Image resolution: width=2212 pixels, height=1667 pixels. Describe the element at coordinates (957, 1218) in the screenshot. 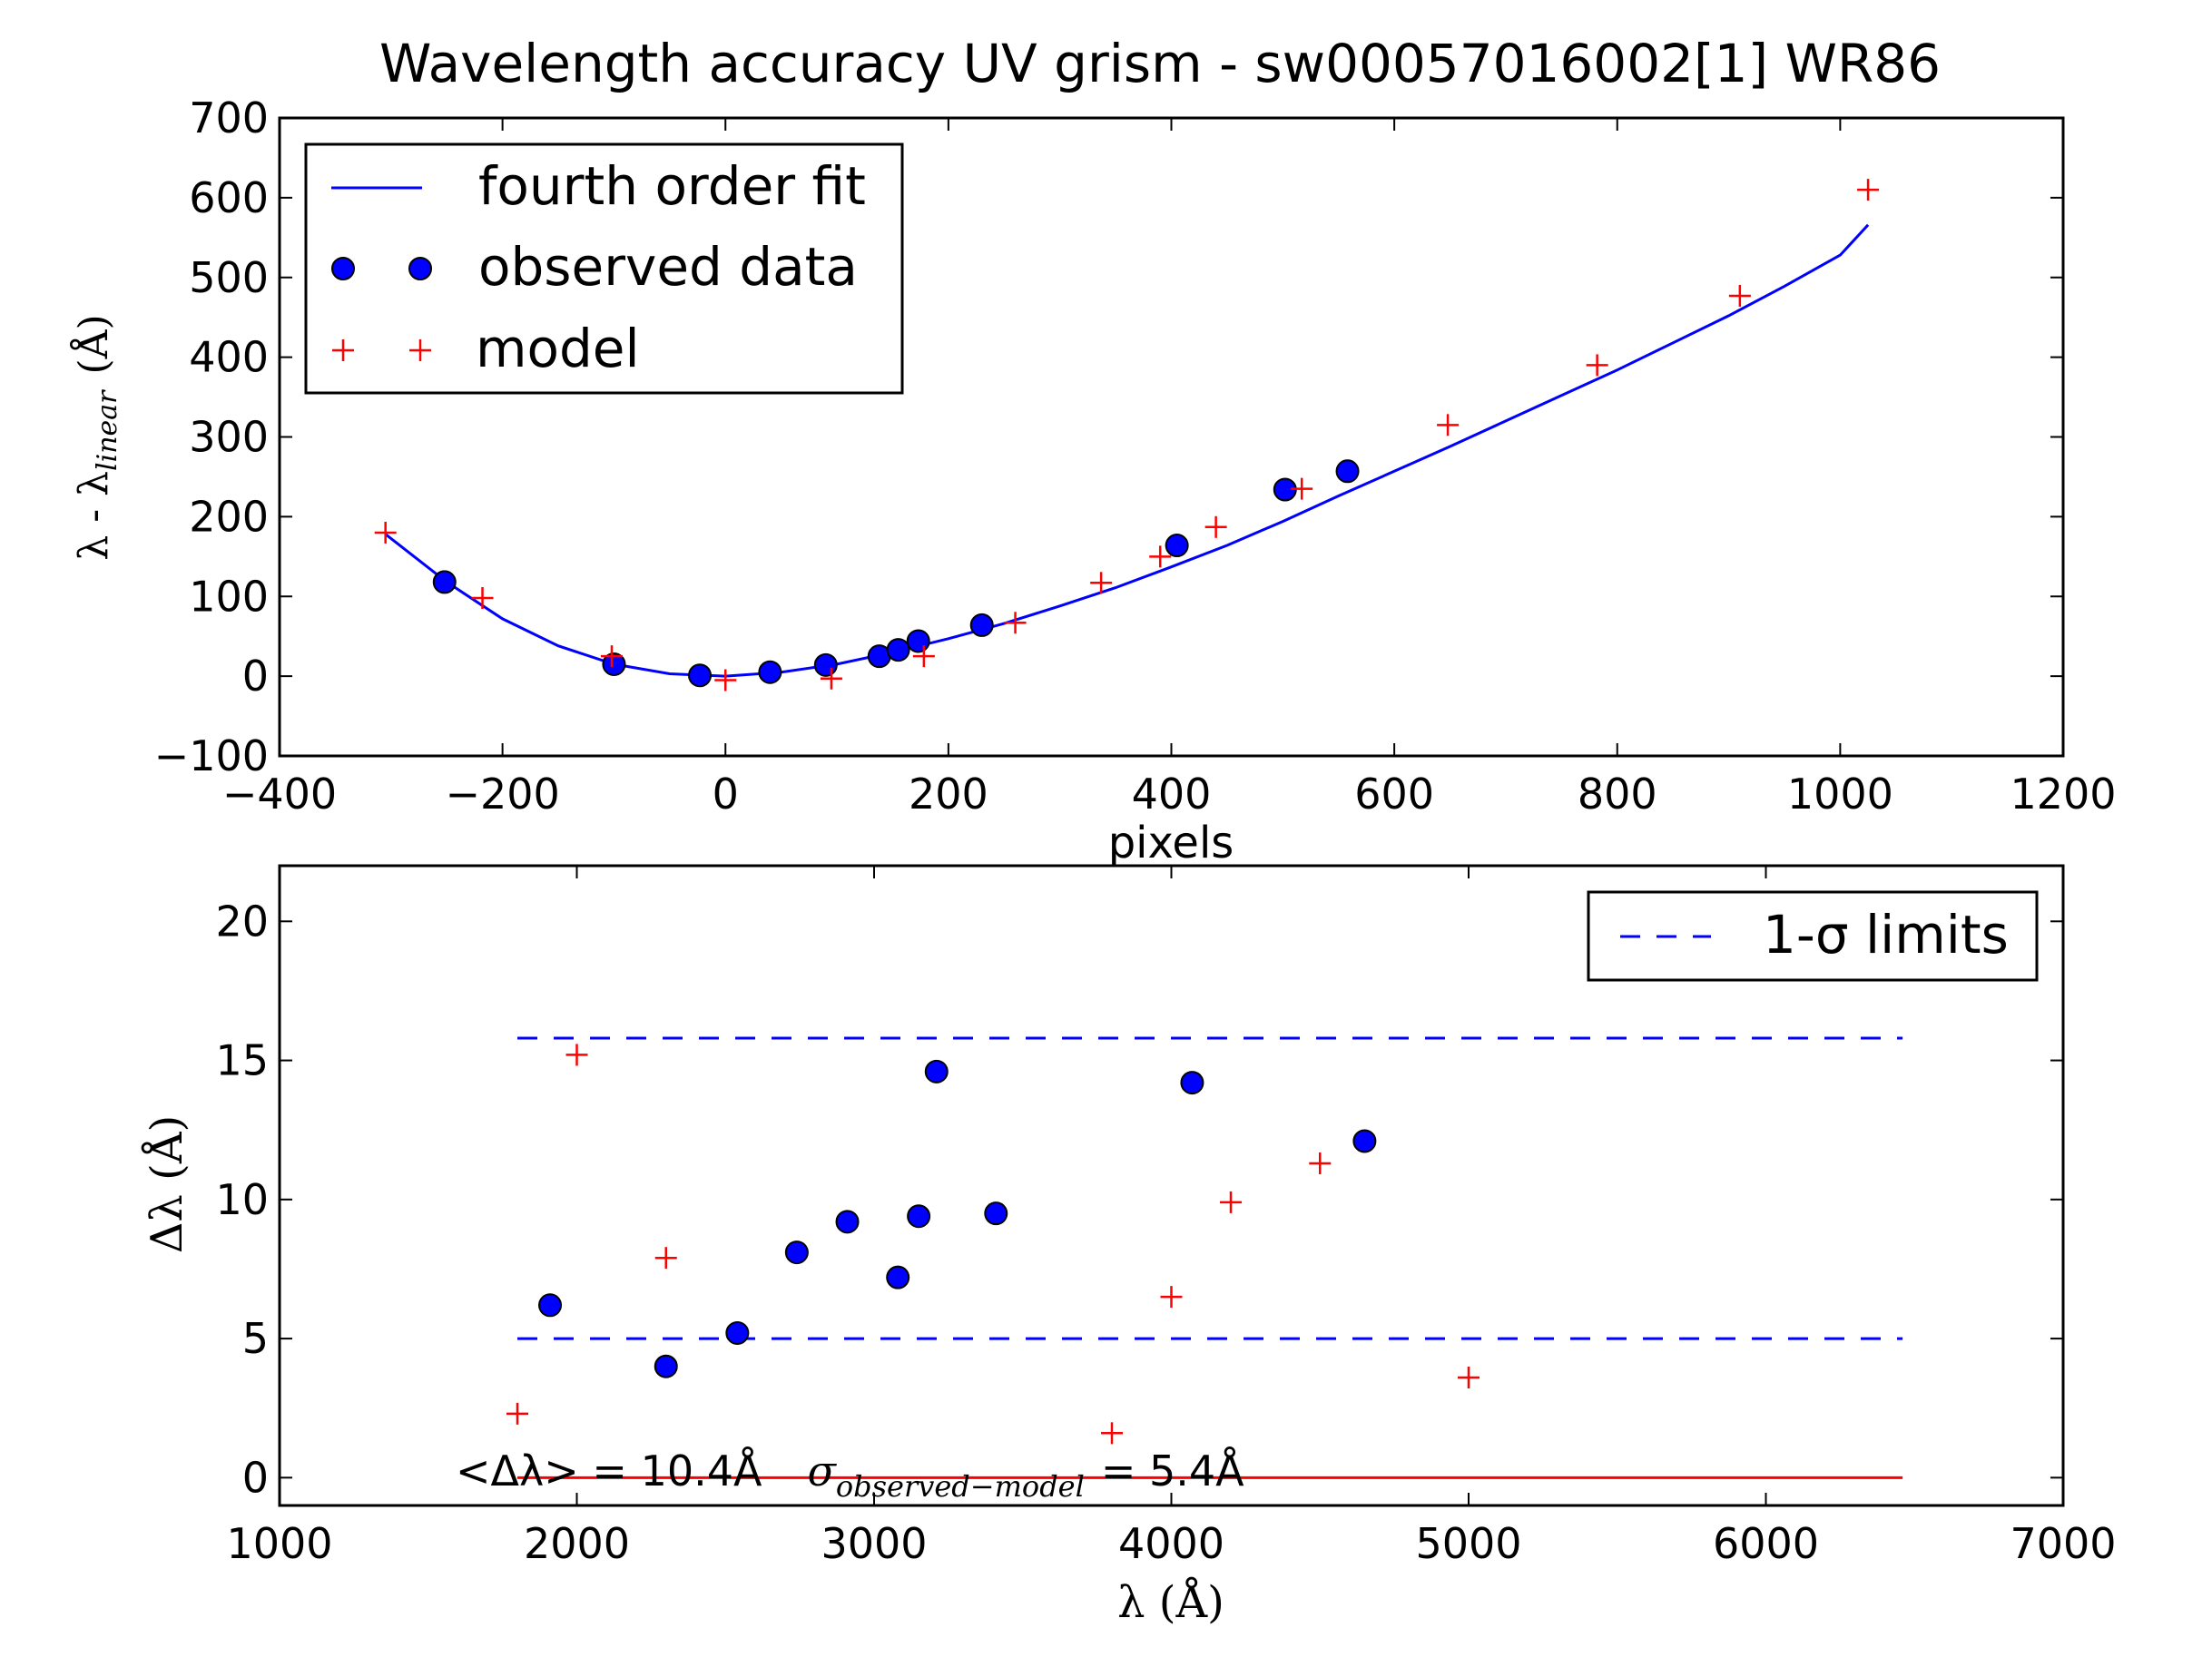

I see `residual-observed-points-group` at that location.